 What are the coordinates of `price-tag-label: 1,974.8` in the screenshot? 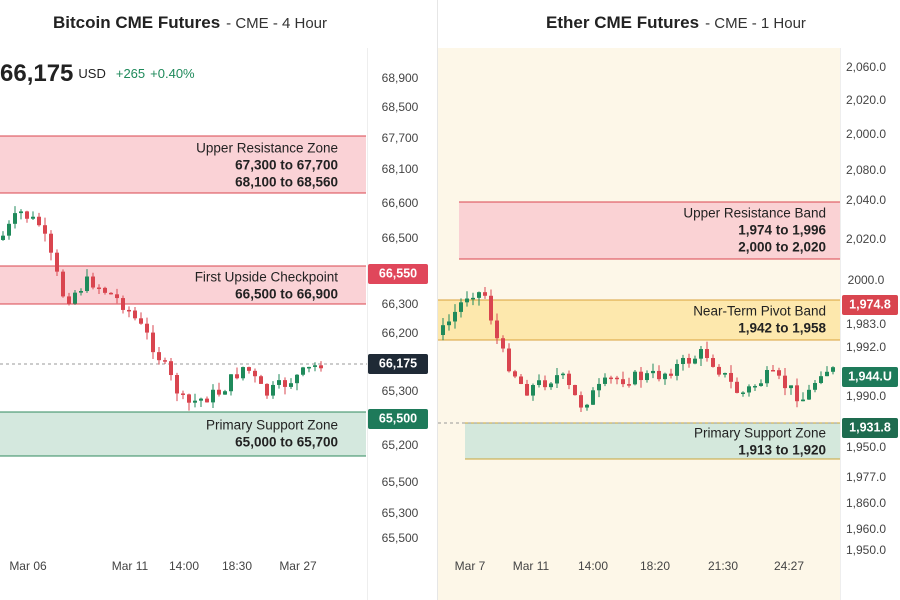 It's located at (870, 304).